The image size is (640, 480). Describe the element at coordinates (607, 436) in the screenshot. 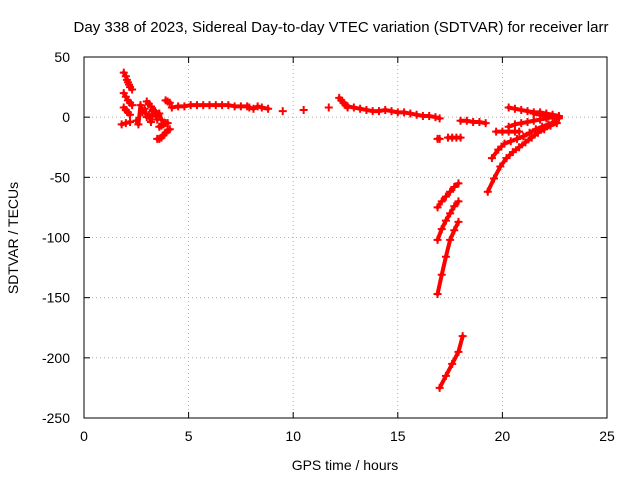

I see `x-tick-label: 25` at that location.